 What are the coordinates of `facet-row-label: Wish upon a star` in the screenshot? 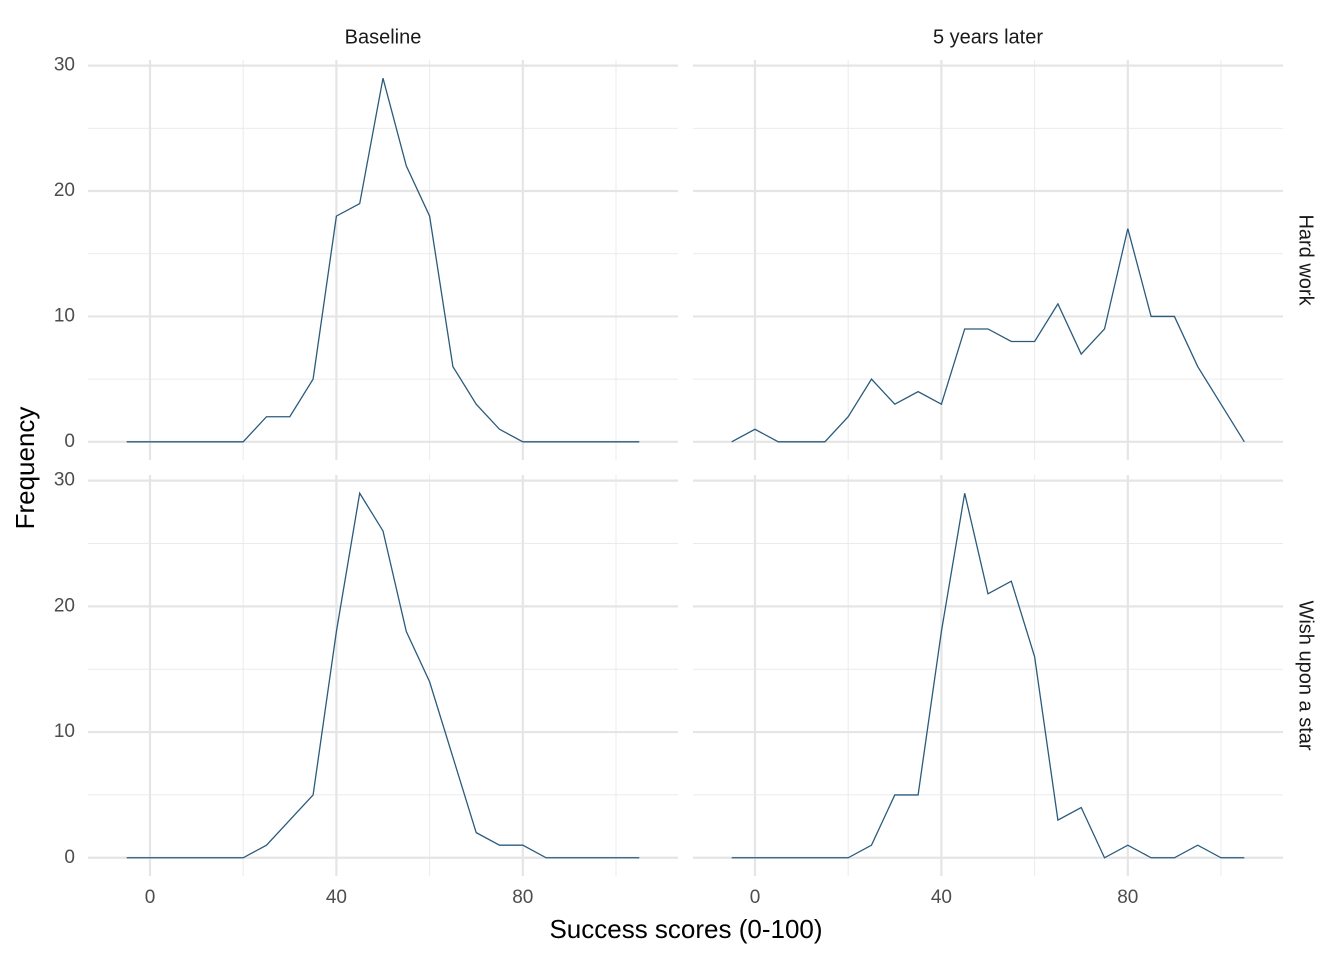 It's located at (1306, 675).